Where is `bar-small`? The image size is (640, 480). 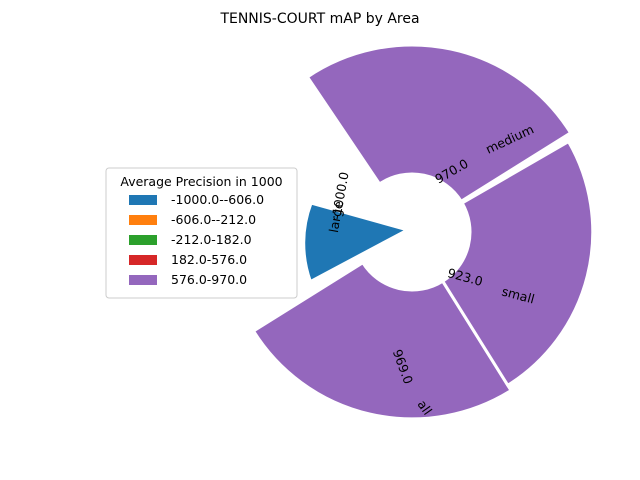
bar-small is located at coordinates (517, 263).